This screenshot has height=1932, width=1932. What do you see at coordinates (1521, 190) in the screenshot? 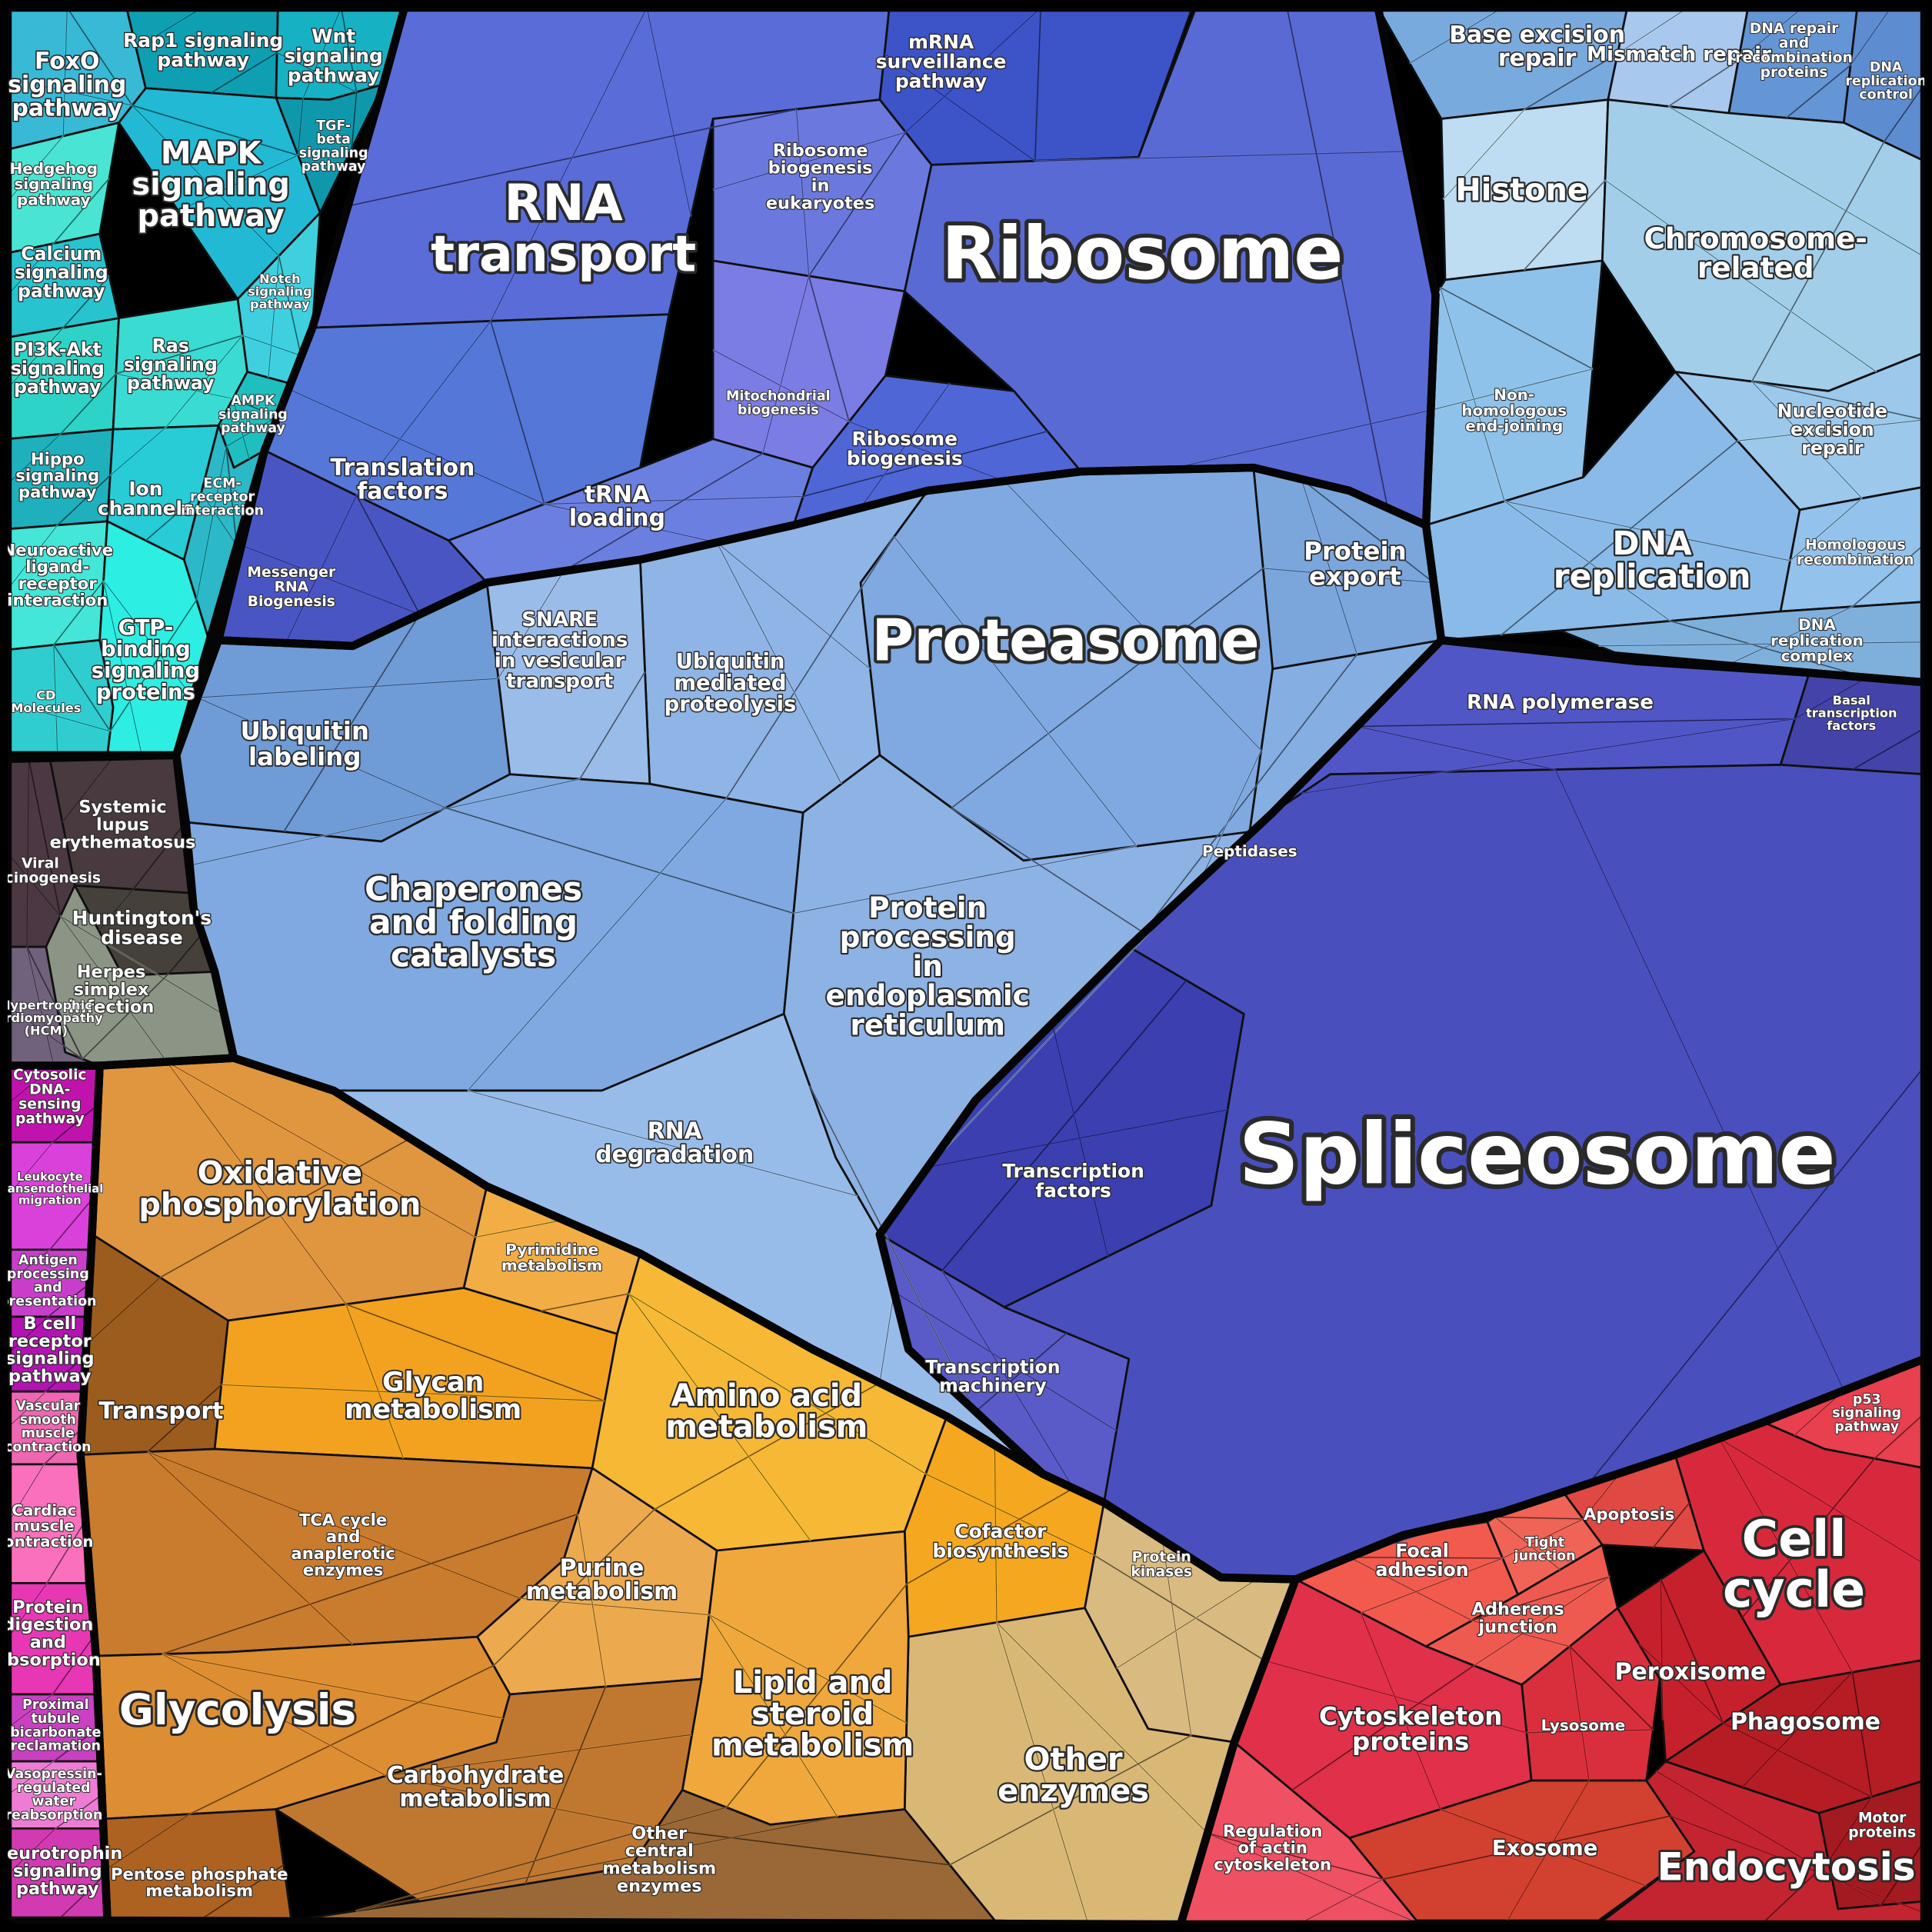
I see `label-histone: Histone` at bounding box center [1521, 190].